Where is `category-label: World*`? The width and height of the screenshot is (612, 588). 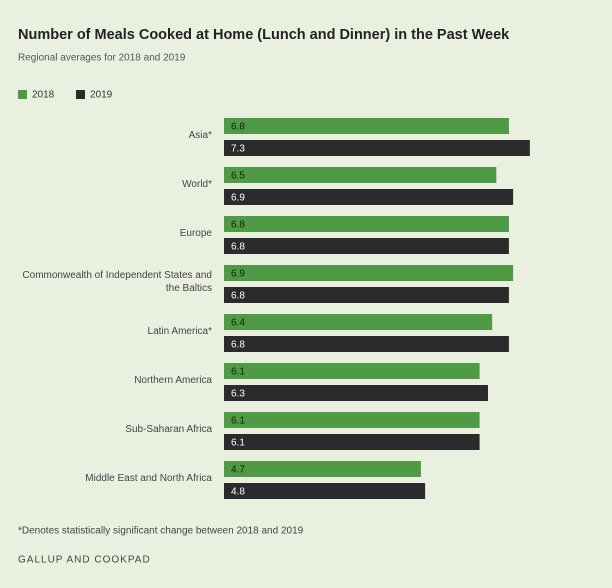
category-label: World* is located at coordinates (197, 184).